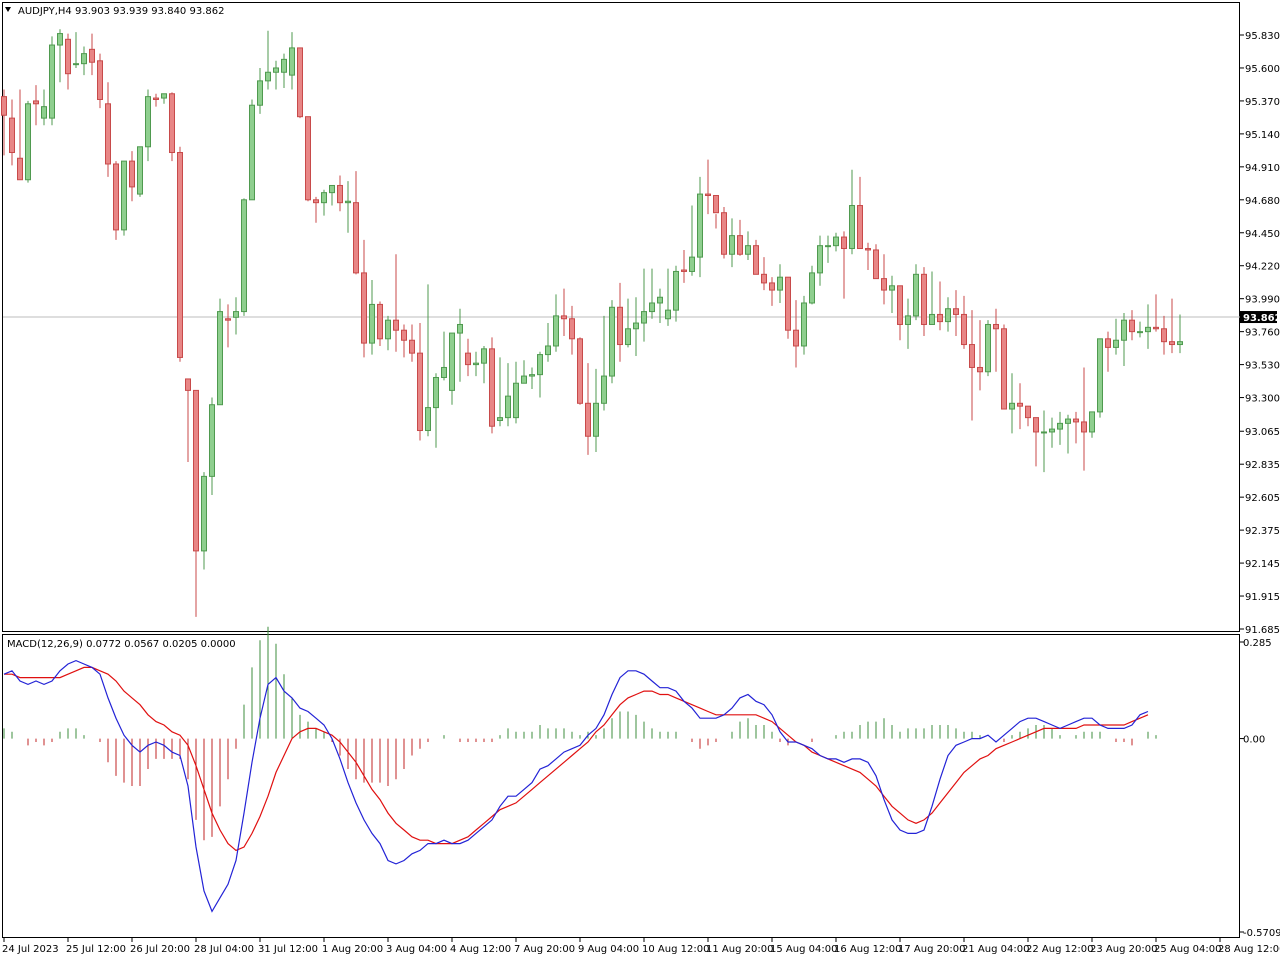  What do you see at coordinates (114, 11) in the screenshot?
I see `symbol-header: AUDJPY,H4 93.903 93.939 93.840 93.862` at bounding box center [114, 11].